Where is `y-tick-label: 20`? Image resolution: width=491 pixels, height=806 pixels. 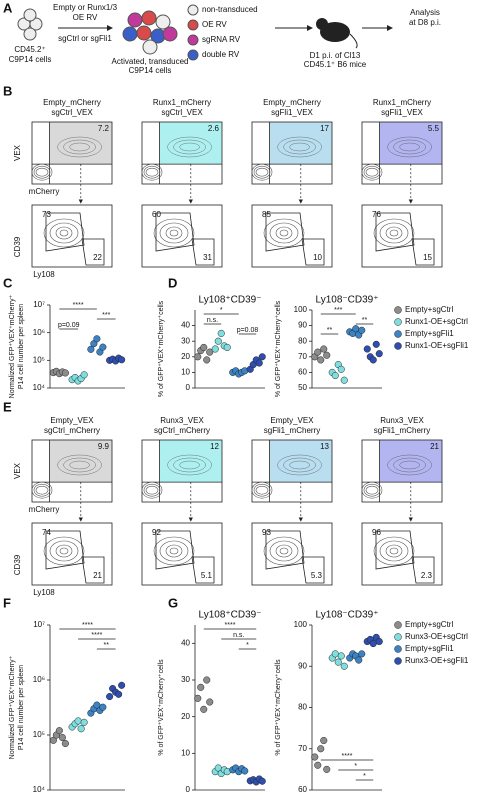 y-tick-label: 20 is located at coordinates (185, 716).